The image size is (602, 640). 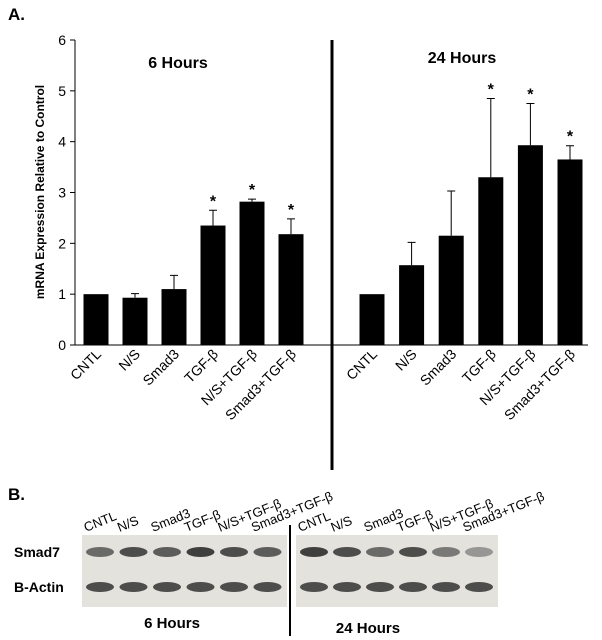 I want to click on row-label: B-Actin, so click(x=39, y=587).